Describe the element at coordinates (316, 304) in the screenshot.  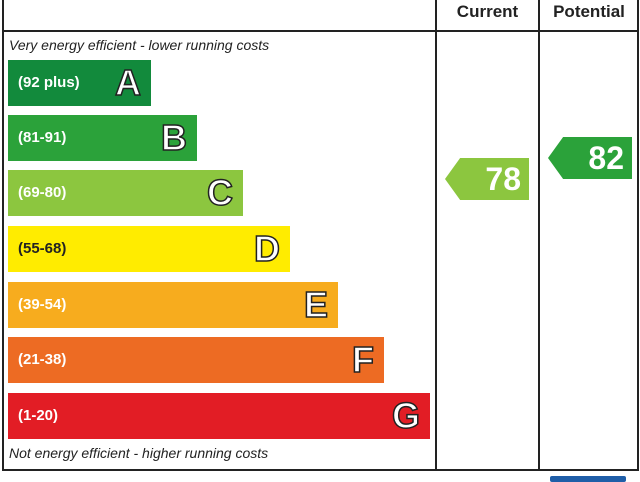
I see `band-letter: E` at that location.